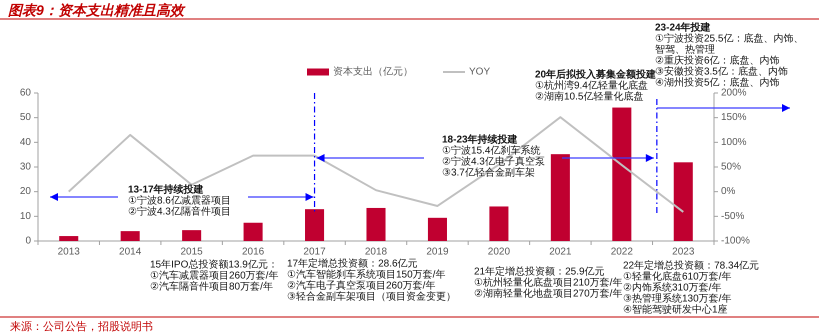 This screenshot has width=819, height=334. What do you see at coordinates (480, 140) in the screenshot?
I see `annotation: 18-23年持续投建` at bounding box center [480, 140].